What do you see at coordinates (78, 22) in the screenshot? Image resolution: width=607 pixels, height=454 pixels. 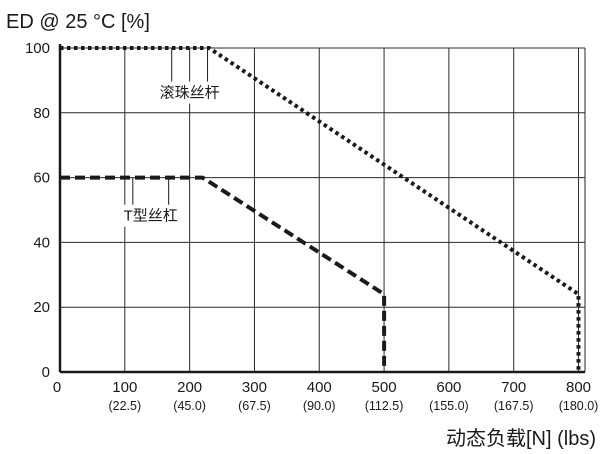 I see `y-axis-label: ED @ 25 °C [%]` at bounding box center [78, 22].